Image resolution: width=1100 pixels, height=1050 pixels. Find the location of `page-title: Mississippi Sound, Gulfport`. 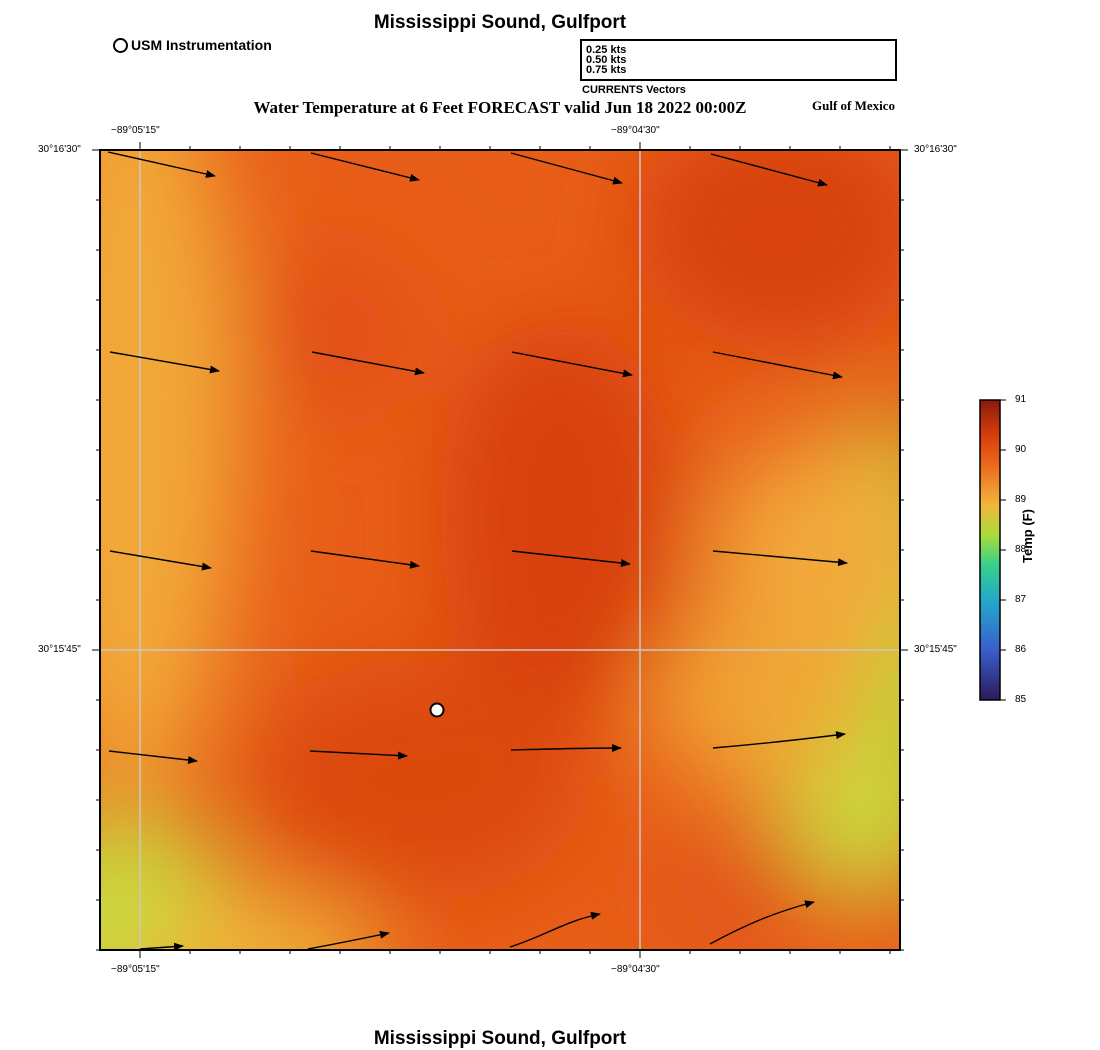

page-title: Mississippi Sound, Gulfport is located at coordinates (500, 22).